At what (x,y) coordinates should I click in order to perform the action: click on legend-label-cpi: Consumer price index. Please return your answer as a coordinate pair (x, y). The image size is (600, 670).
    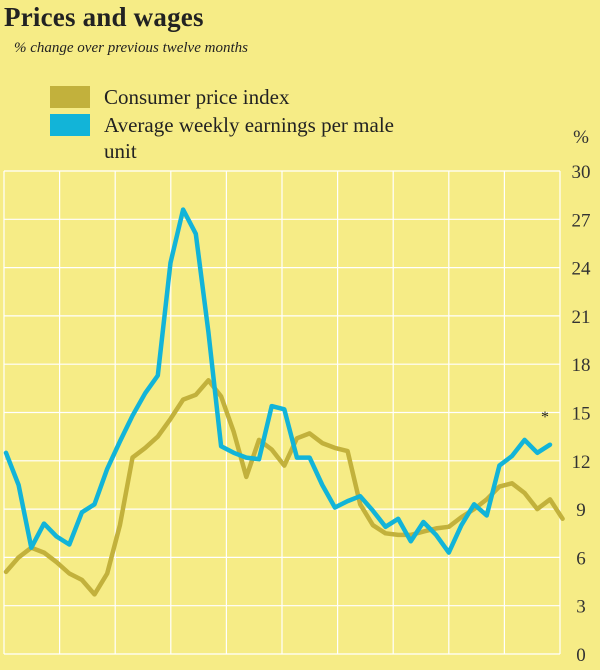
    Looking at the image, I should click on (197, 97).